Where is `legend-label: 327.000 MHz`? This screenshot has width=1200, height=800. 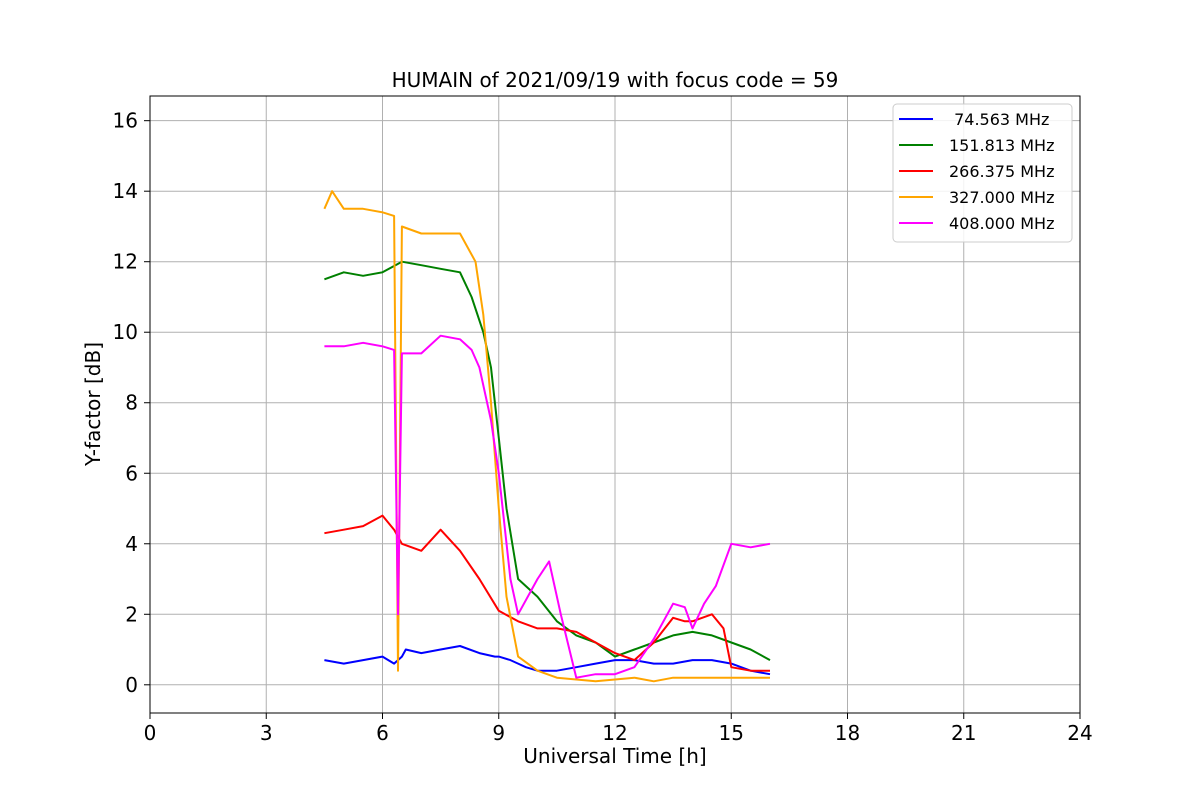 legend-label: 327.000 MHz is located at coordinates (1001, 197).